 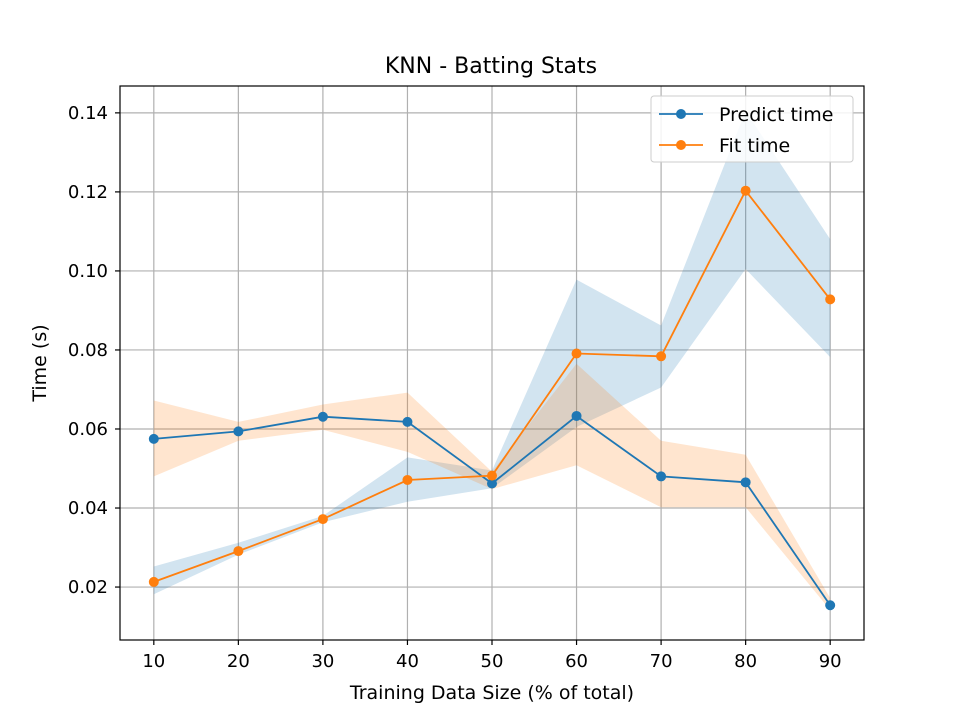 What do you see at coordinates (238, 661) in the screenshot?
I see `x-tick-label: 20` at bounding box center [238, 661].